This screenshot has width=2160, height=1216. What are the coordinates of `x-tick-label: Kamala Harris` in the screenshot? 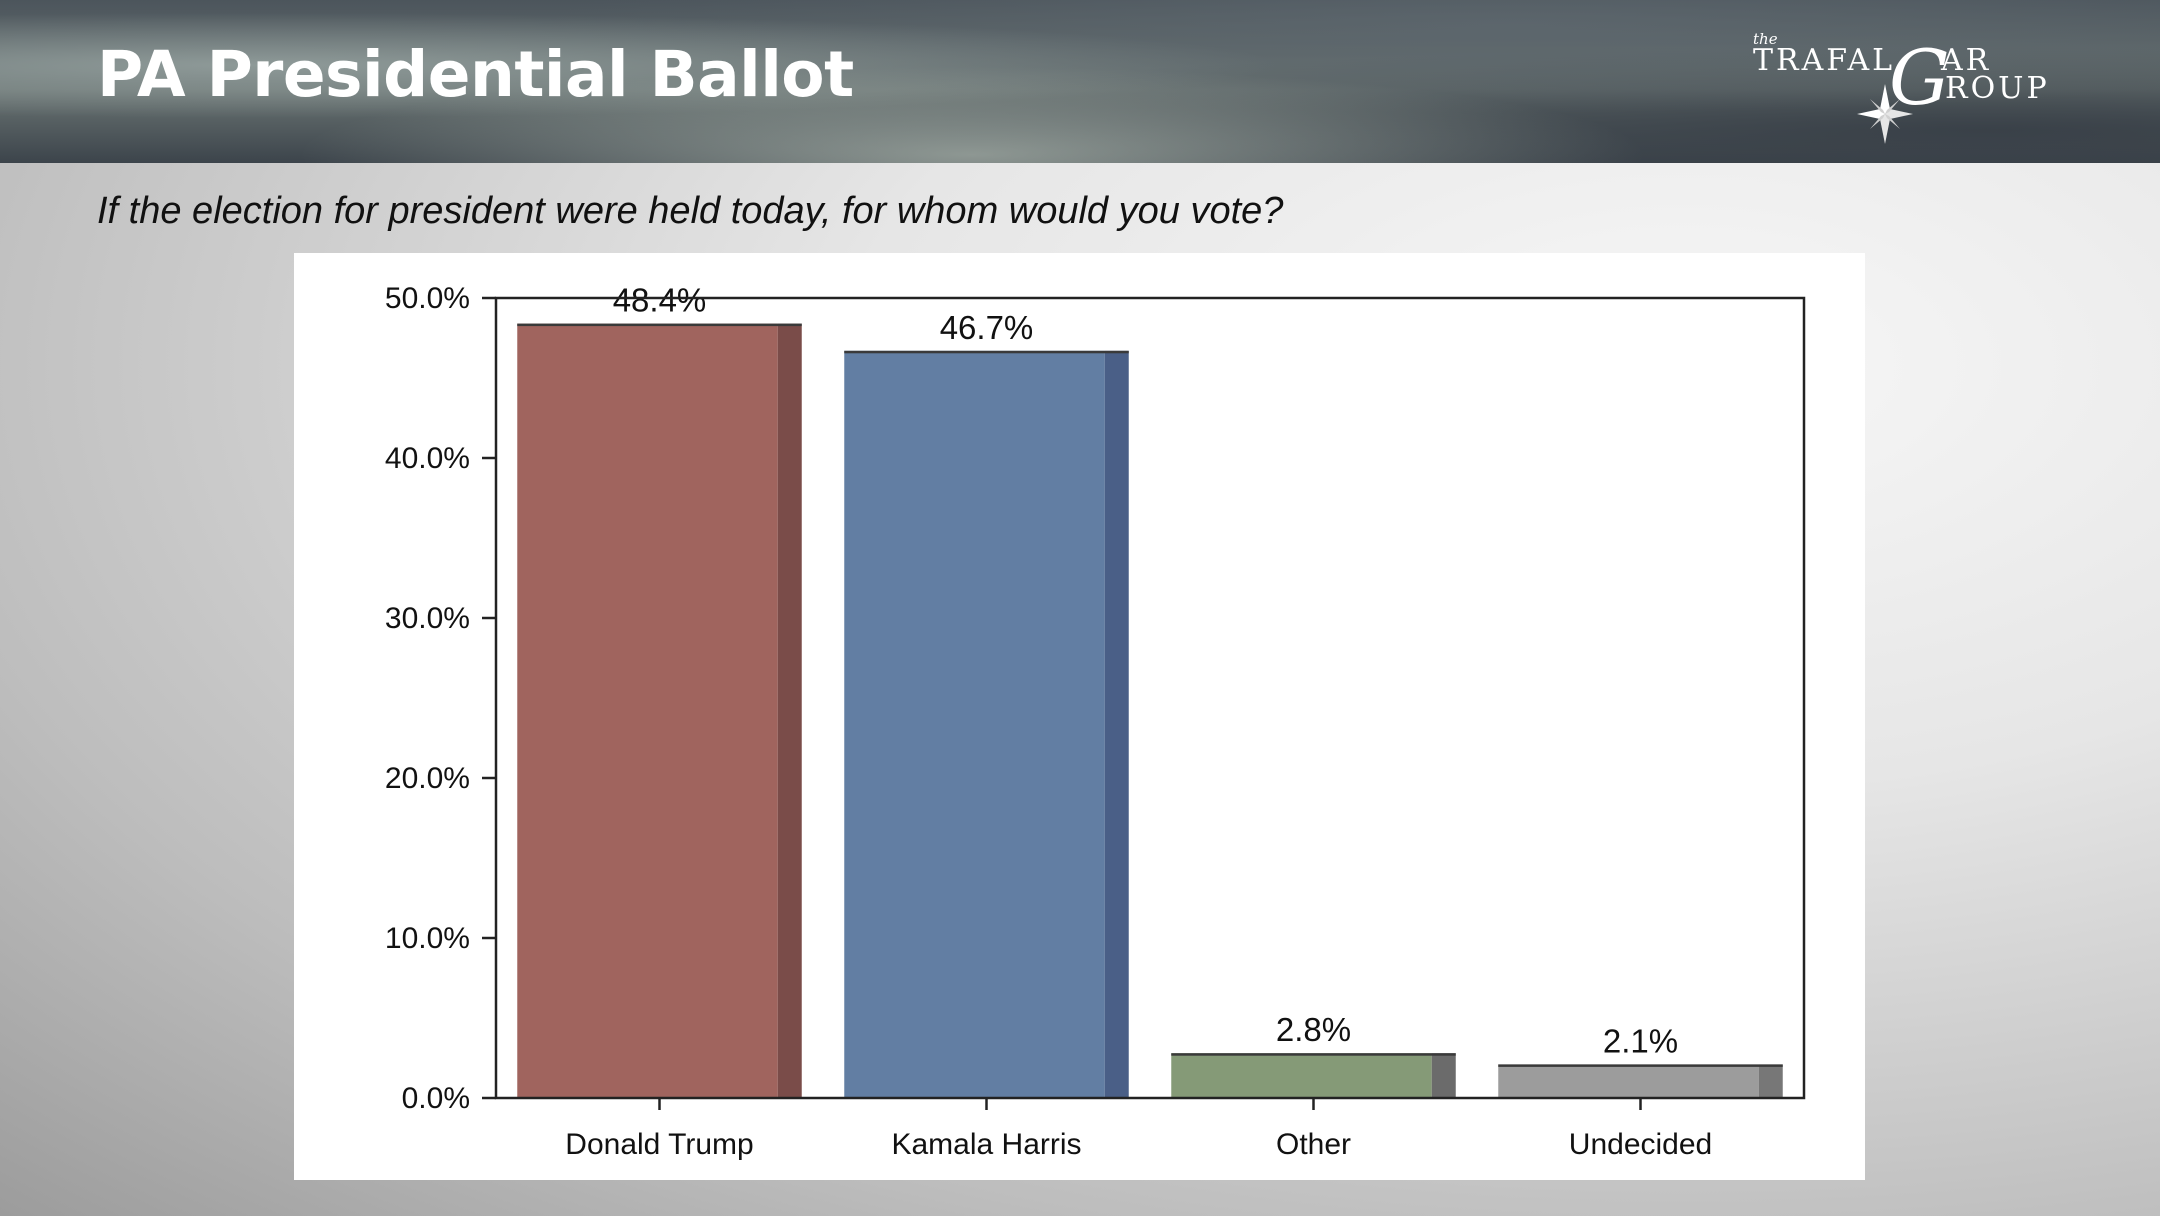 It's located at (986, 1144).